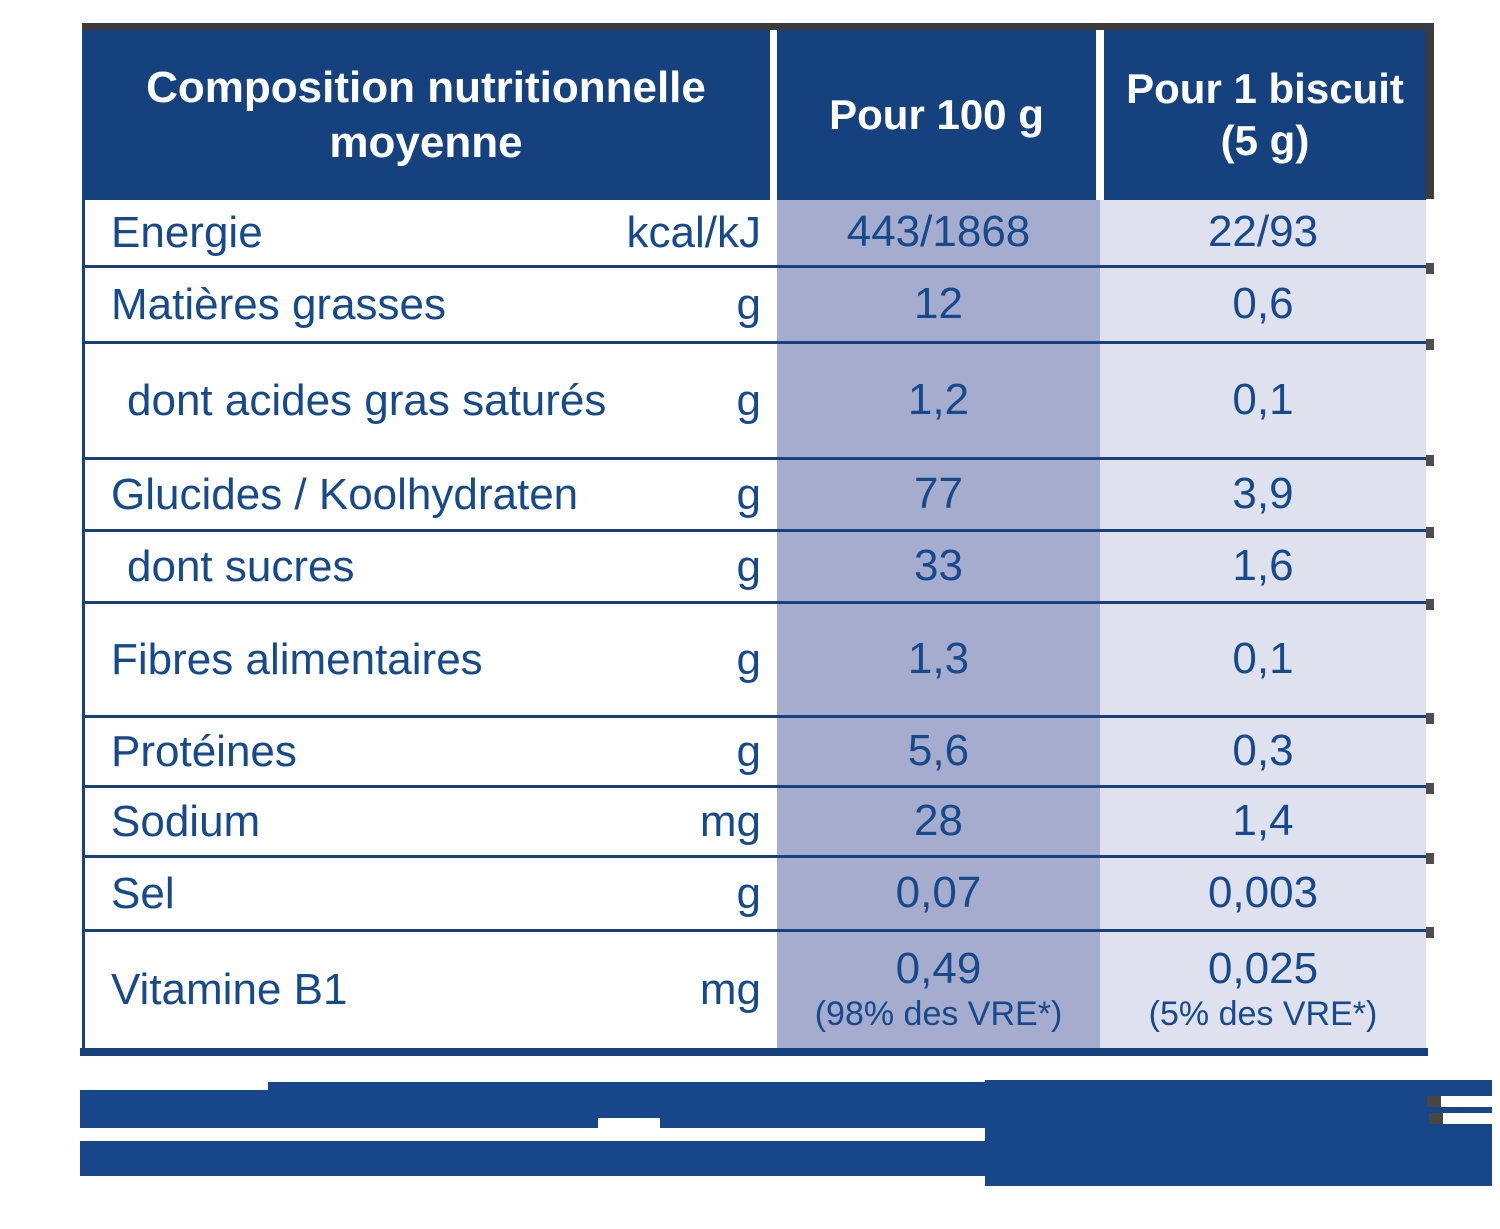  I want to click on nutrient-label: Protéines, so click(204, 751).